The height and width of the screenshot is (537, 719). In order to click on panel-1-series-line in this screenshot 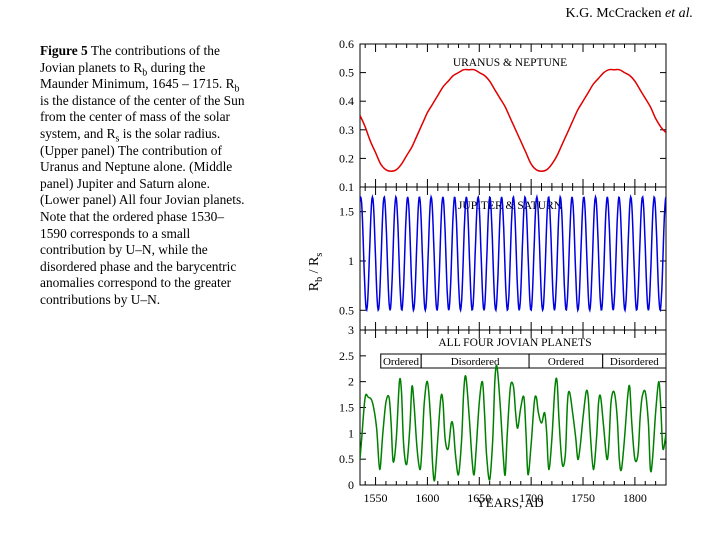, I will do `click(513, 120)`.